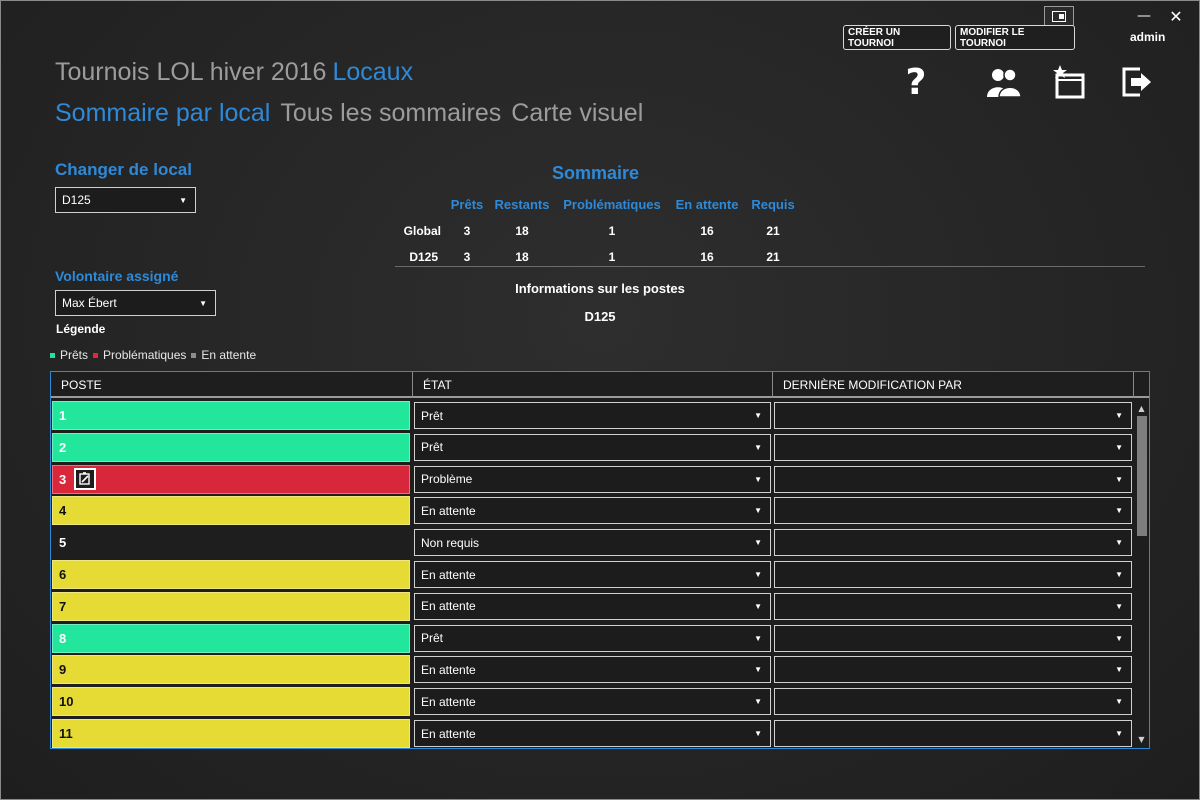  I want to click on legend-label: Problématiques, so click(145, 355).